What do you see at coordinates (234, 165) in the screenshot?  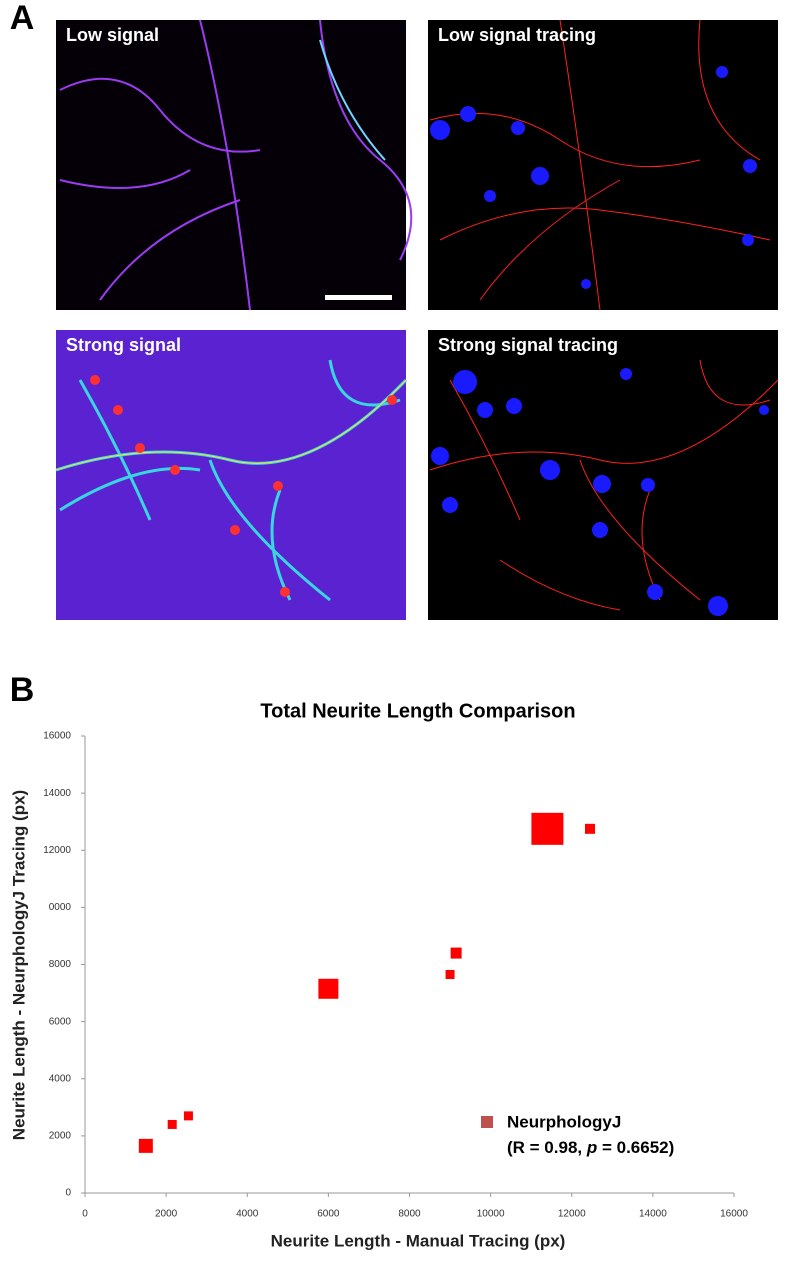 I see `image-low-signal: Low signal` at bounding box center [234, 165].